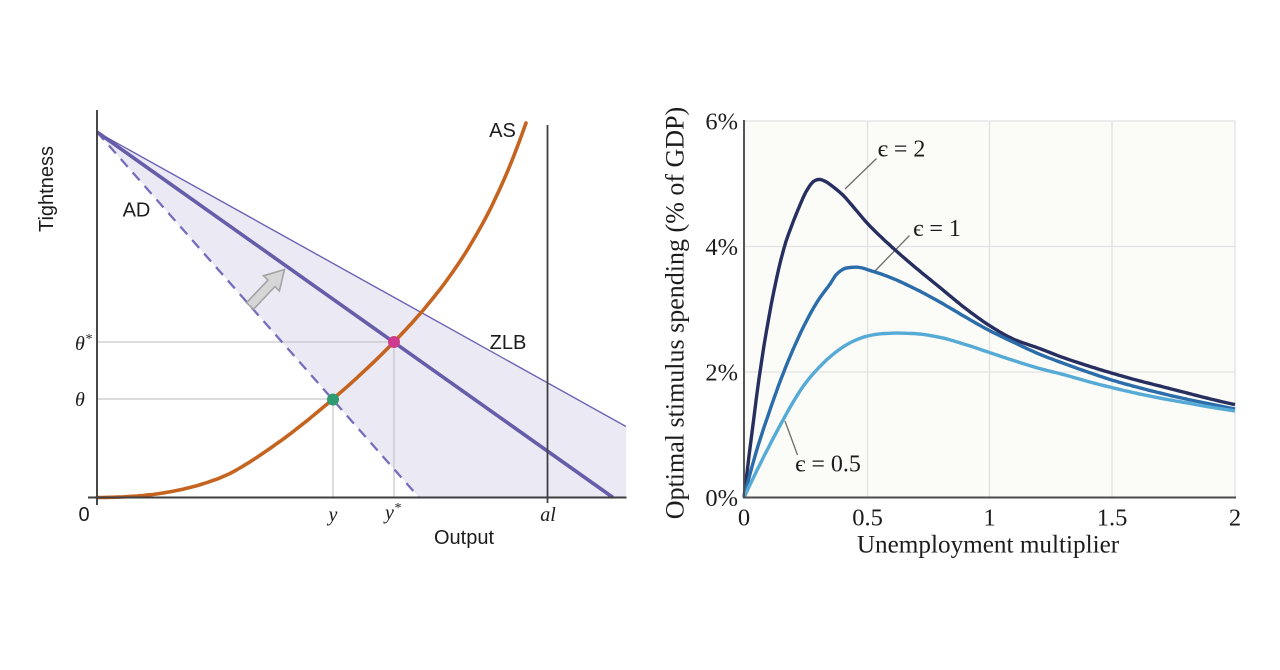  I want to click on svg-text: є = 1, so click(937, 229).